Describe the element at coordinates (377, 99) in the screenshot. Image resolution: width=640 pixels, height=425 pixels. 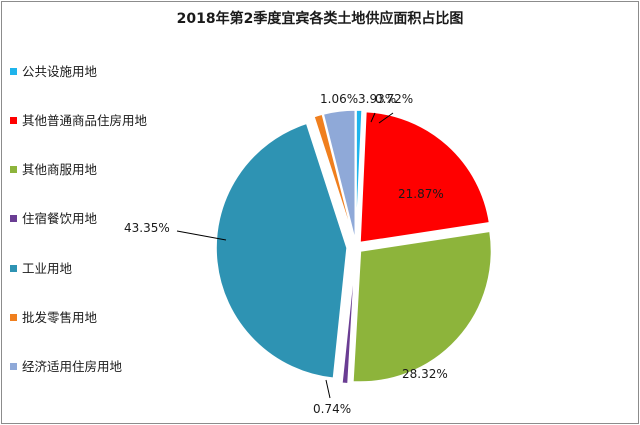
I see `data-label: 3.93%` at that location.